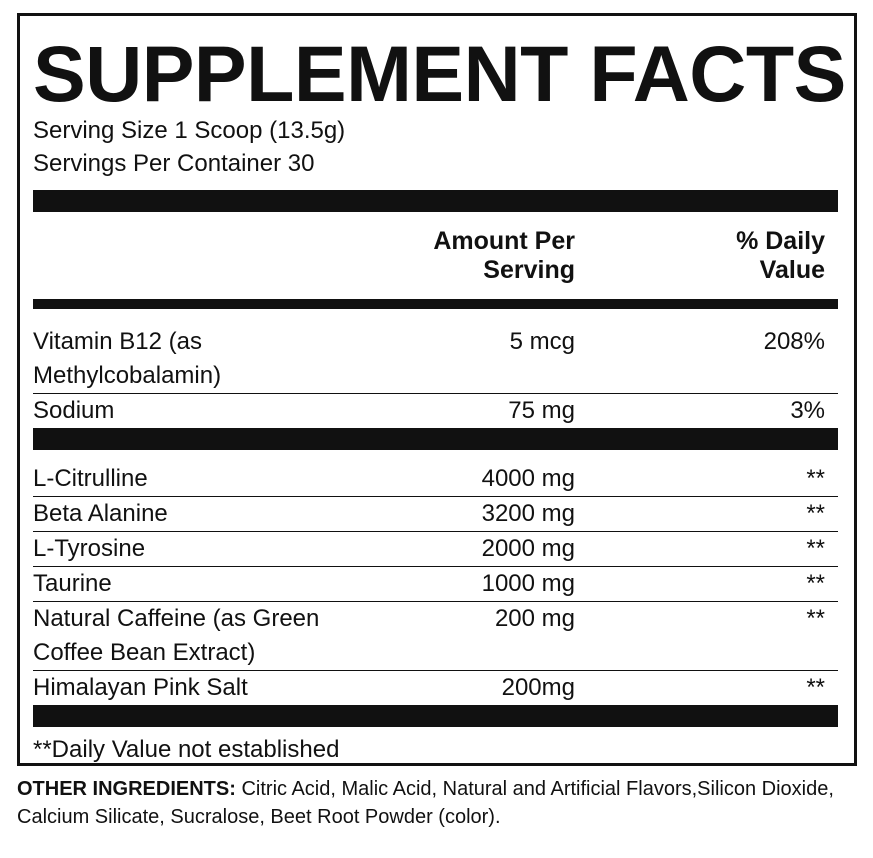 The image size is (873, 858). Describe the element at coordinates (439, 73) in the screenshot. I see `title: SUPPLEMENT FACTS` at that location.